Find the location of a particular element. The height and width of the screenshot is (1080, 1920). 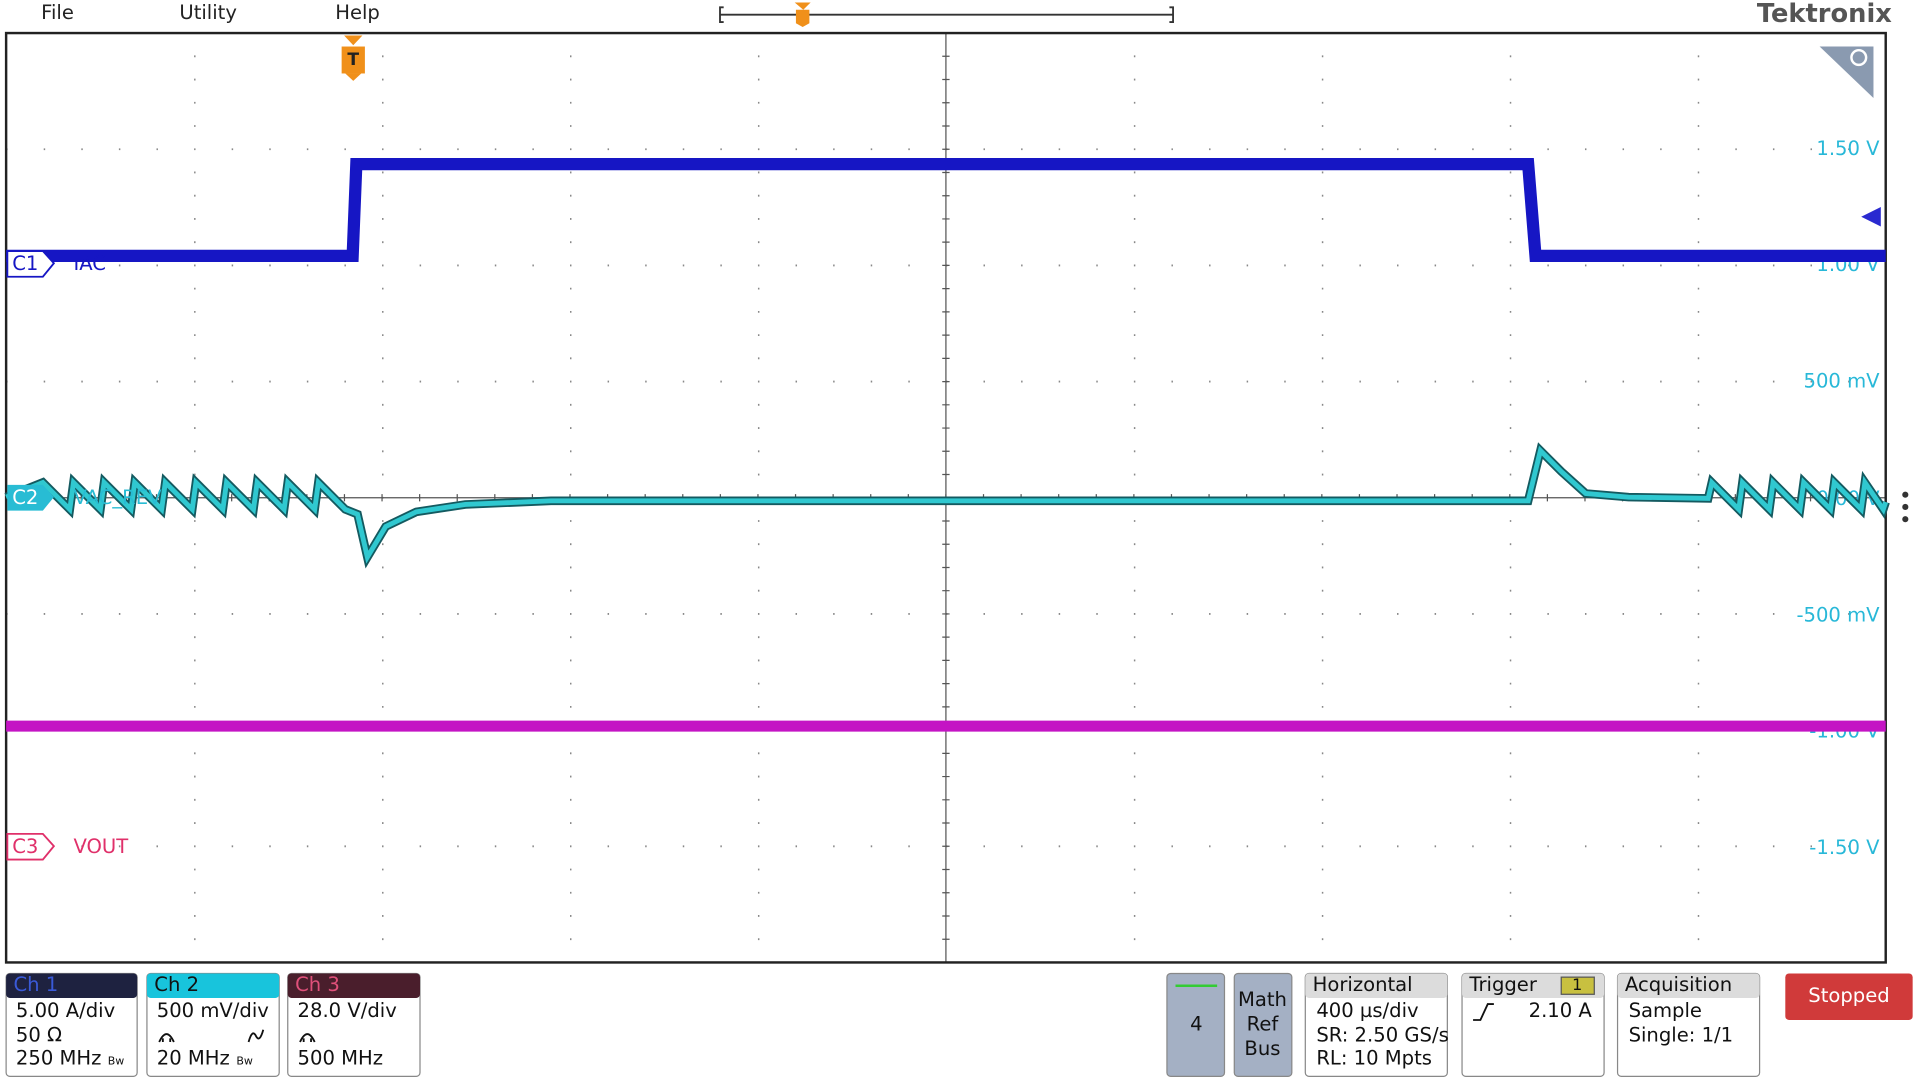

ch3-marker is located at coordinates (31, 846).